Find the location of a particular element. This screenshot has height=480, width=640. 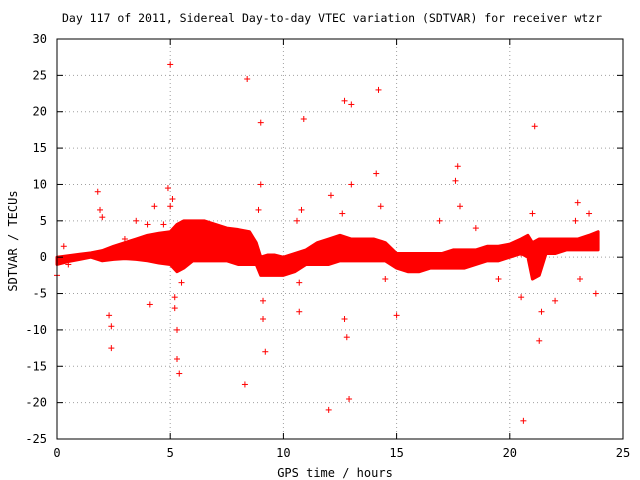

y-tick-label: 15 is located at coordinates (40, 148).